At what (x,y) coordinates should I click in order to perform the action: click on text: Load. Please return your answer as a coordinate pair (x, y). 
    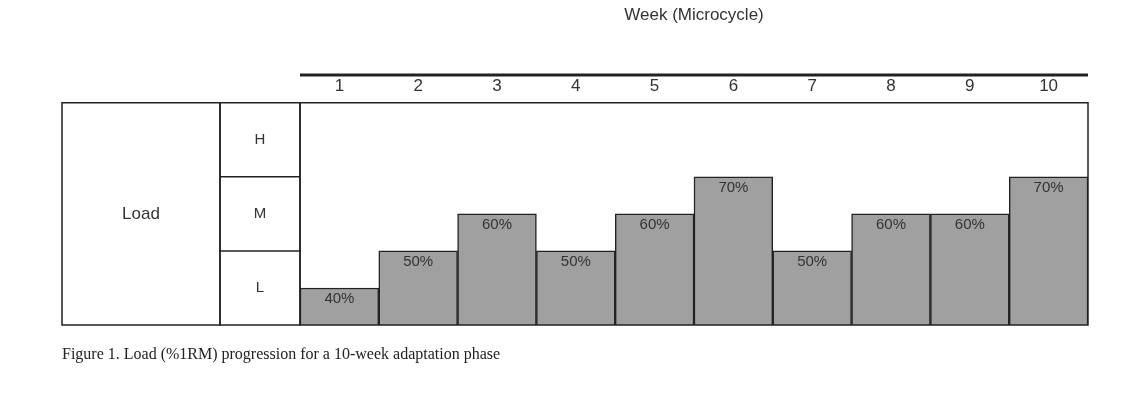
    Looking at the image, I should click on (141, 213).